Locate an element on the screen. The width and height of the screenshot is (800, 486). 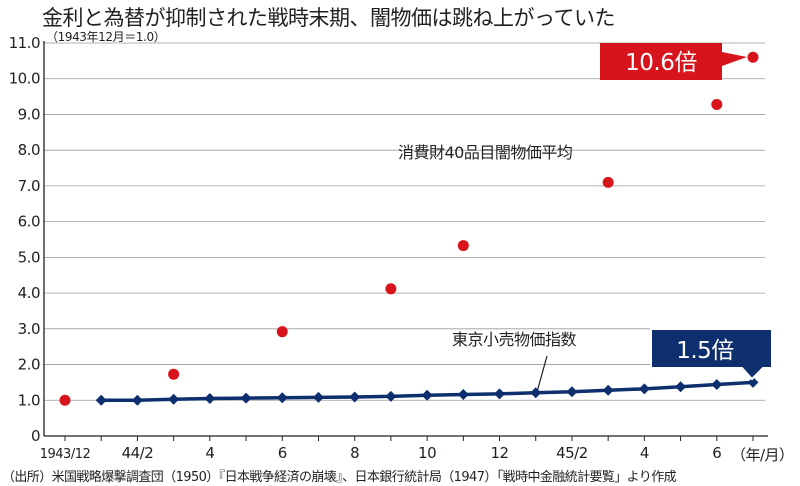
chart-title: 金利と為替が抑制された戦時末期、闇物価は跳ね上がっていた is located at coordinates (328, 18).